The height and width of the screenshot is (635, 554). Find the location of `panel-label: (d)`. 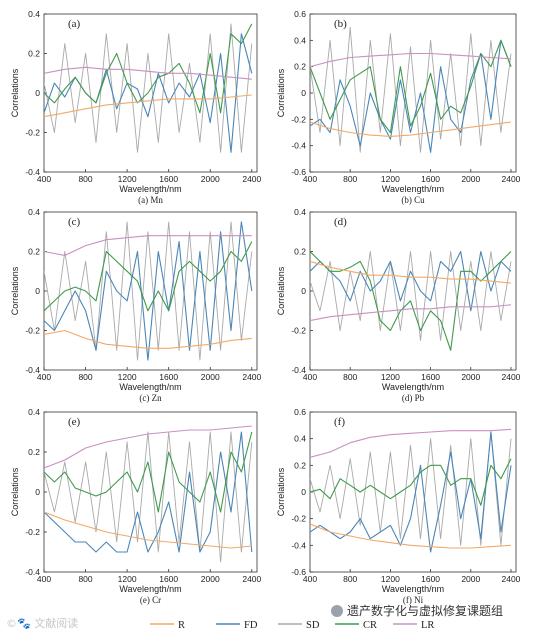

panel-label: (d) is located at coordinates (340, 222).